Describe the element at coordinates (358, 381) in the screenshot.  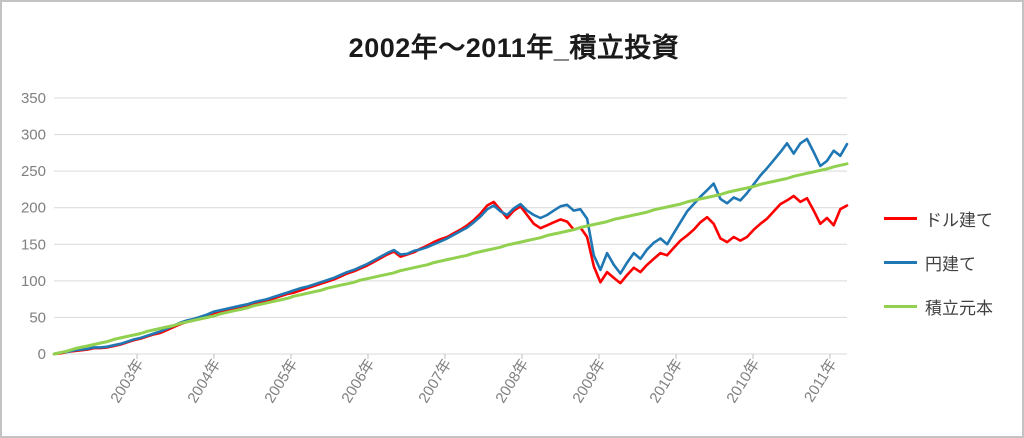
I see `x-axis-label: 2006年` at that location.